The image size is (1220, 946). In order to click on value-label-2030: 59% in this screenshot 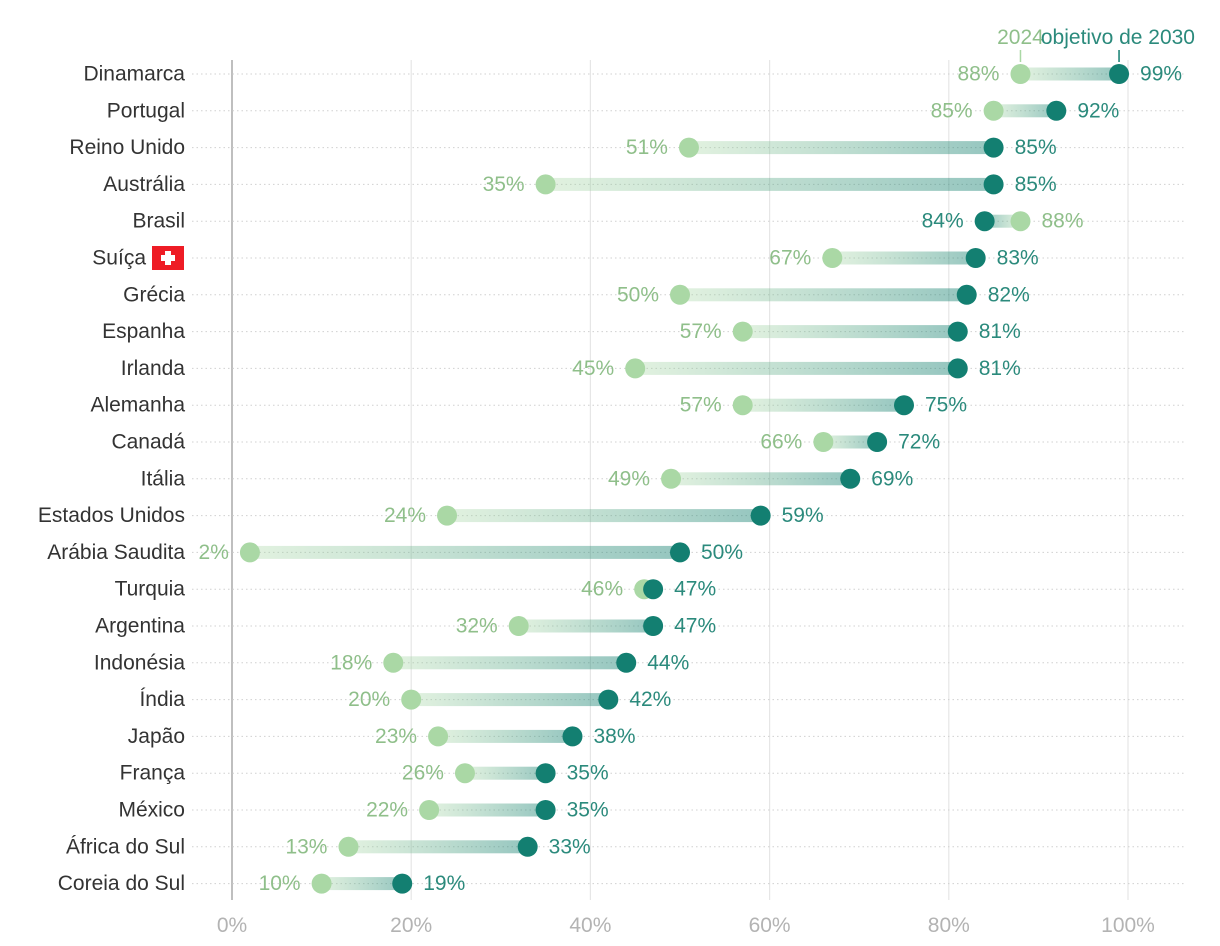, I will do `click(803, 515)`.